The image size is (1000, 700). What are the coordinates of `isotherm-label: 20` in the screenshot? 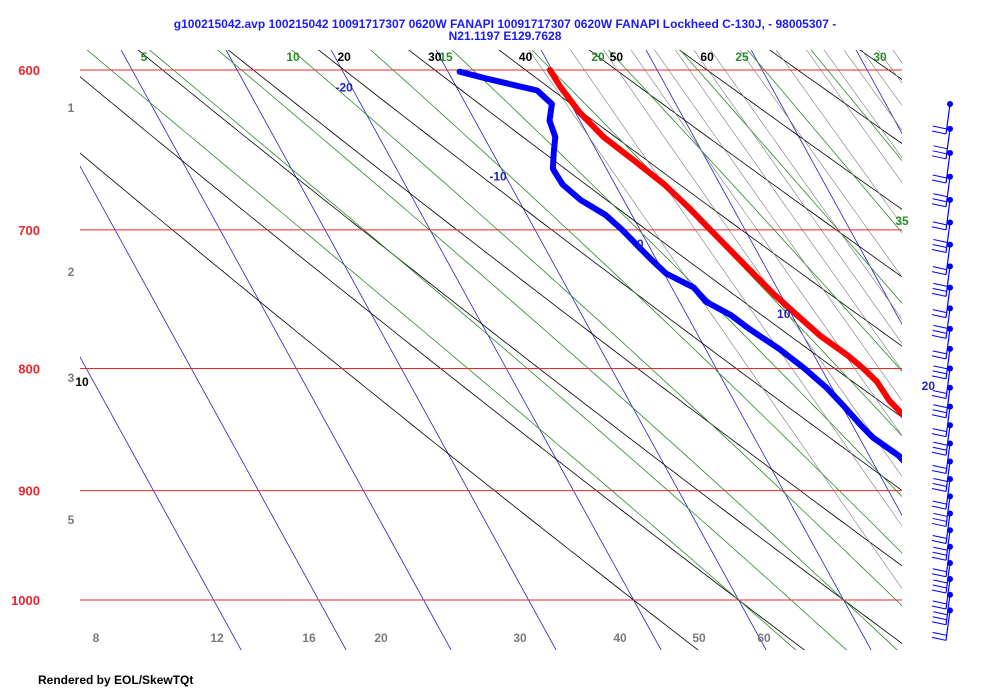 It's located at (929, 386).